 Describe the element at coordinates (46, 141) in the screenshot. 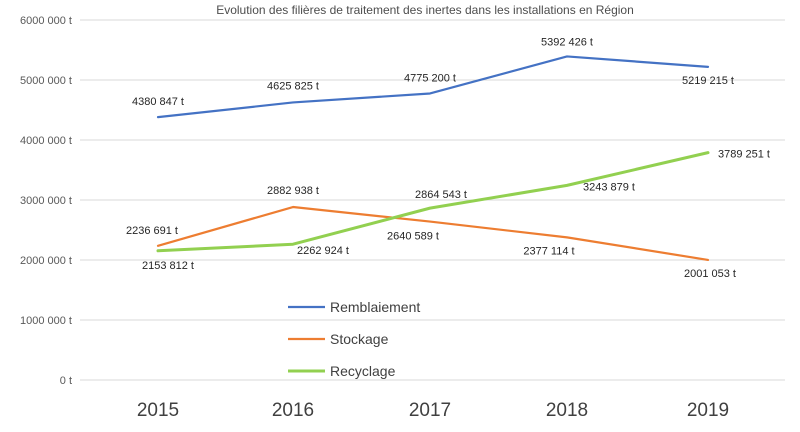

I see `y-tick-label: 4000 000 t` at that location.